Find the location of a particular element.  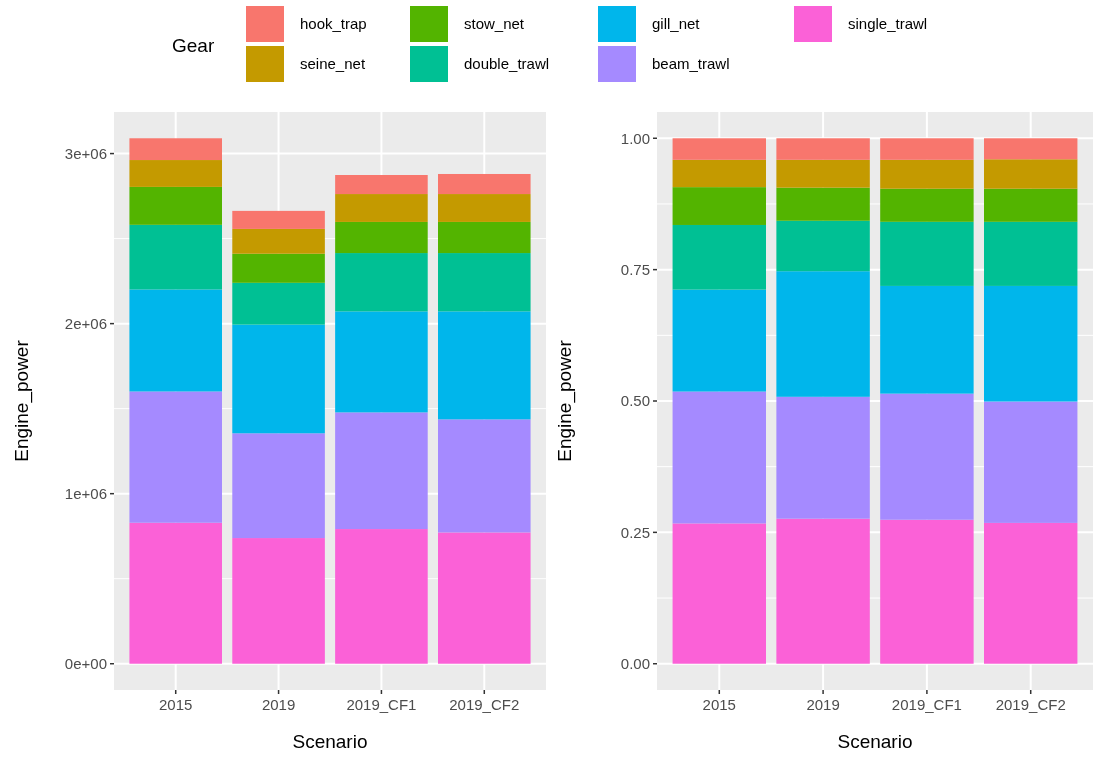

legend-label: stow_net is located at coordinates (494, 24).